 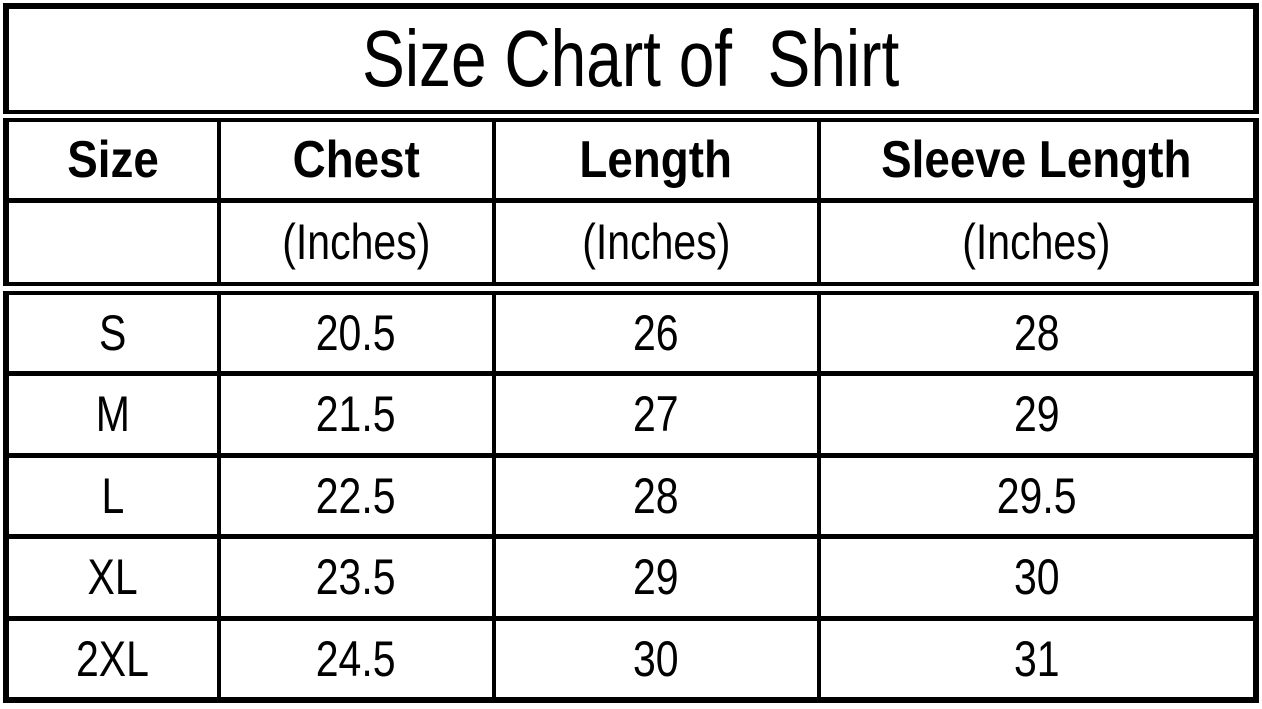 I want to click on units-cell-length: (Inches), so click(x=656, y=246).